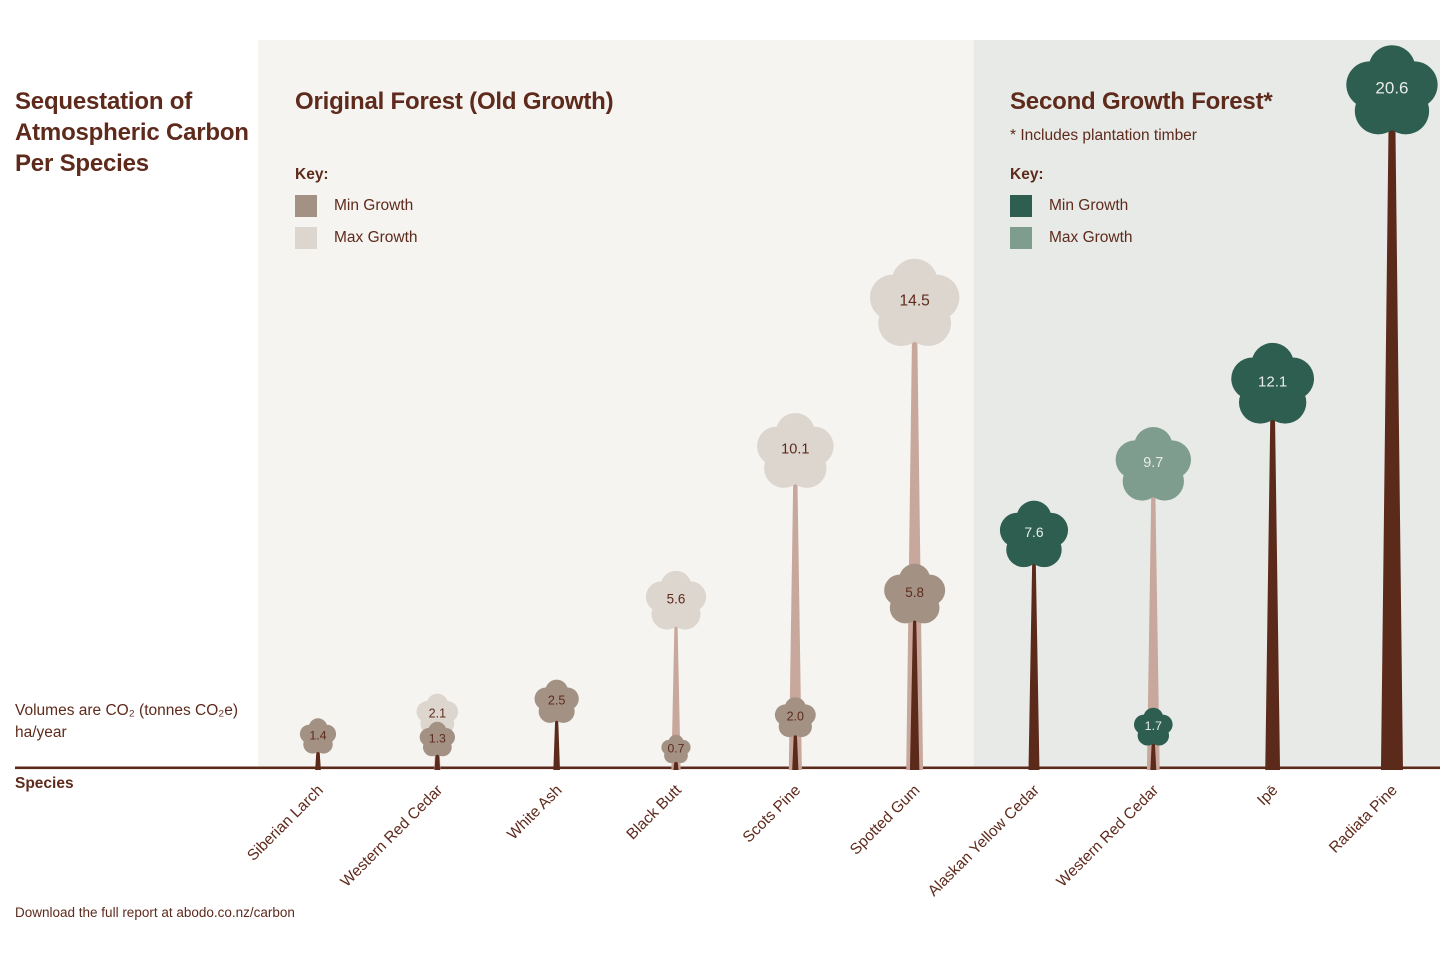  What do you see at coordinates (1034, 532) in the screenshot?
I see `tree-value-label: 7.6` at bounding box center [1034, 532].